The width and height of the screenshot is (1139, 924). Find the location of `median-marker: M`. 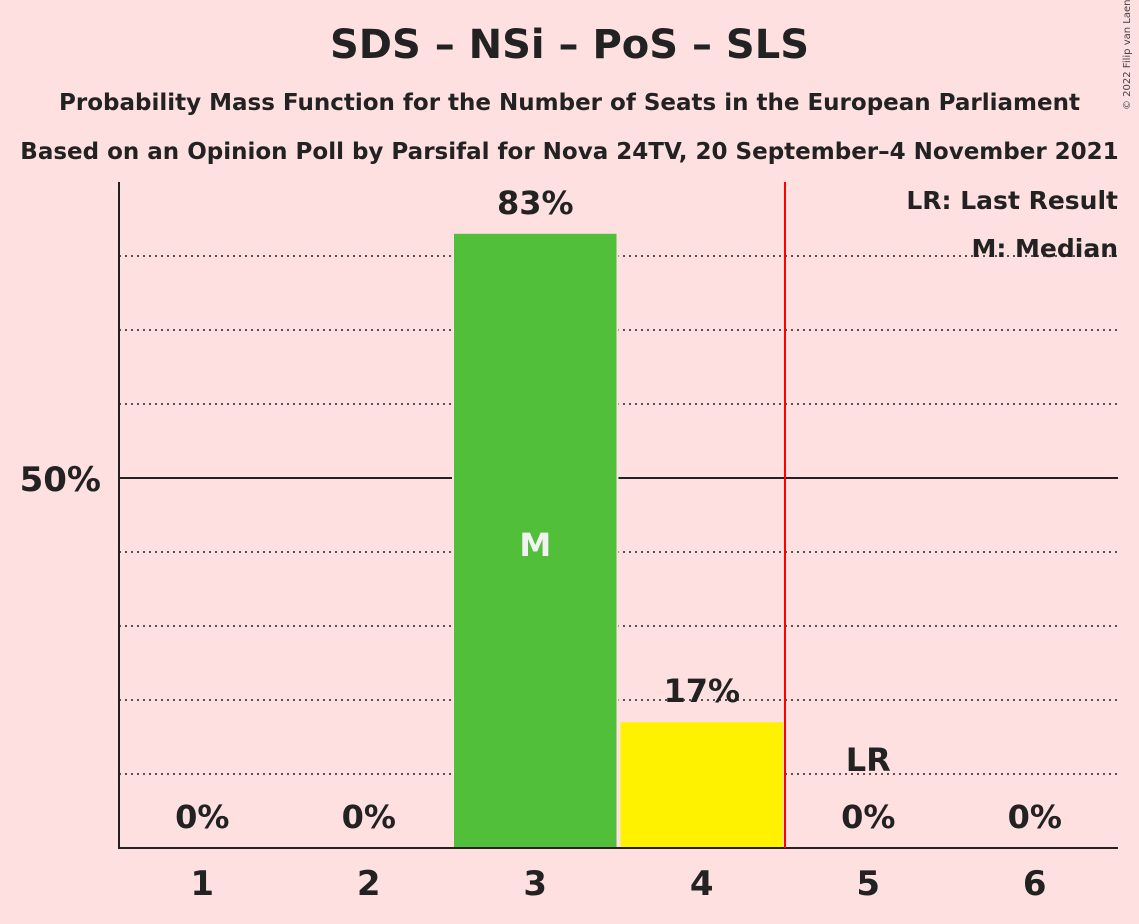

median-marker: M is located at coordinates (535, 545).